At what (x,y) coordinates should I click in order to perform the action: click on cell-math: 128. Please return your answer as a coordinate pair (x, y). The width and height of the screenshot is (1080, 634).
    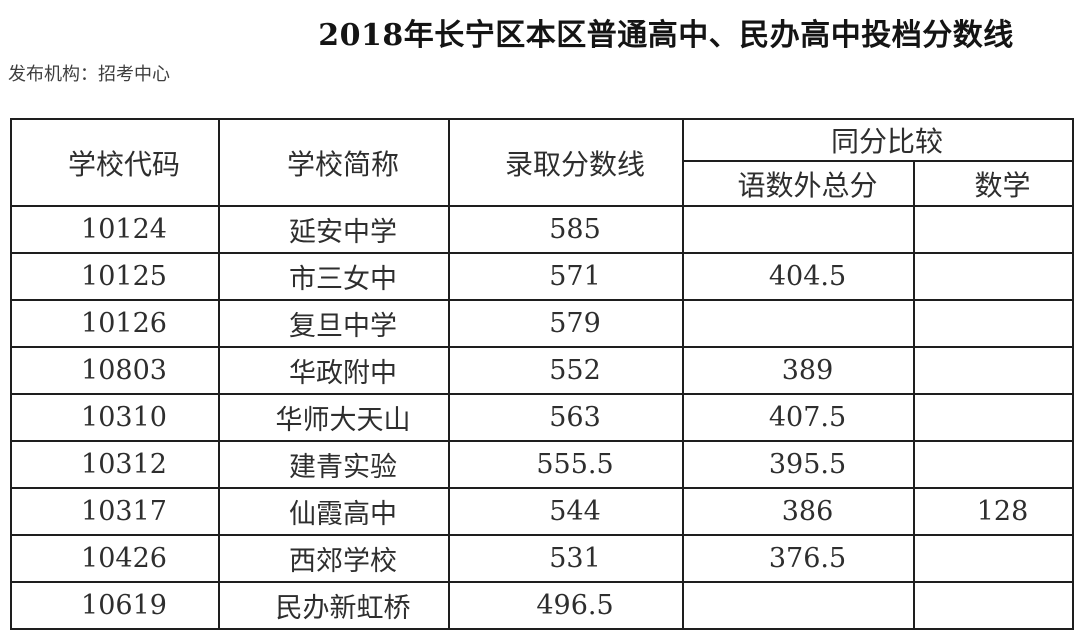
    Looking at the image, I should click on (993, 511).